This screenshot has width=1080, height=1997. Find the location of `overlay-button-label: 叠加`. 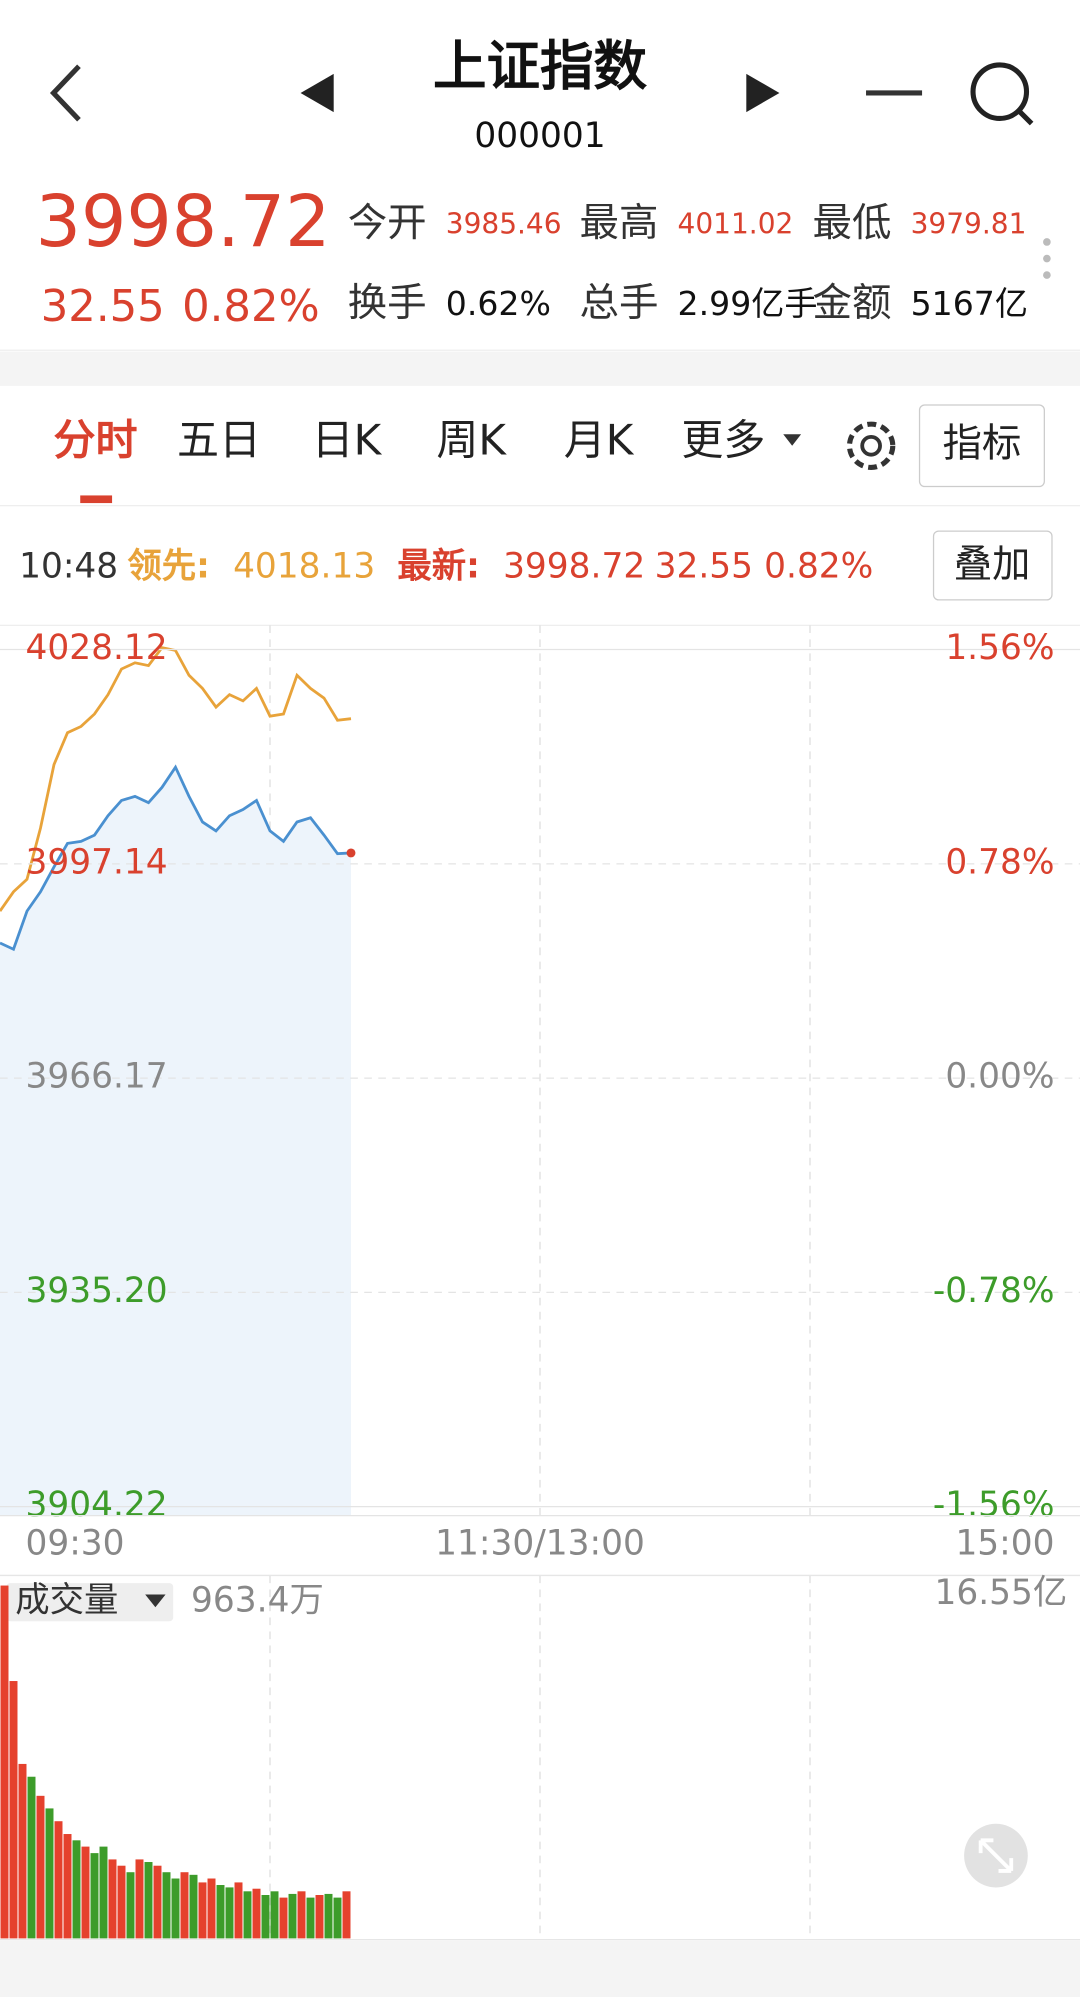

overlay-button-label: 叠加 is located at coordinates (992, 565).